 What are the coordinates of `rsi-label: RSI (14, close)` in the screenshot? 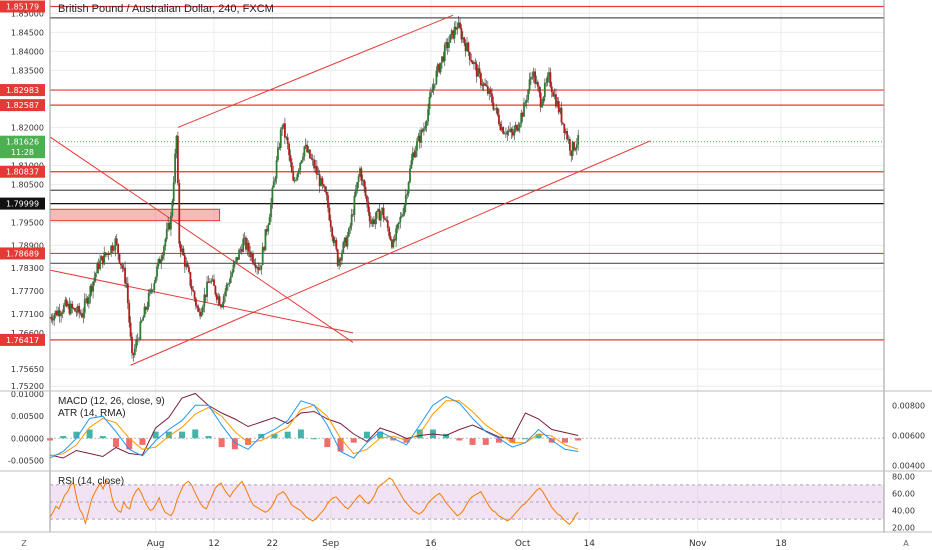 It's located at (91, 481).